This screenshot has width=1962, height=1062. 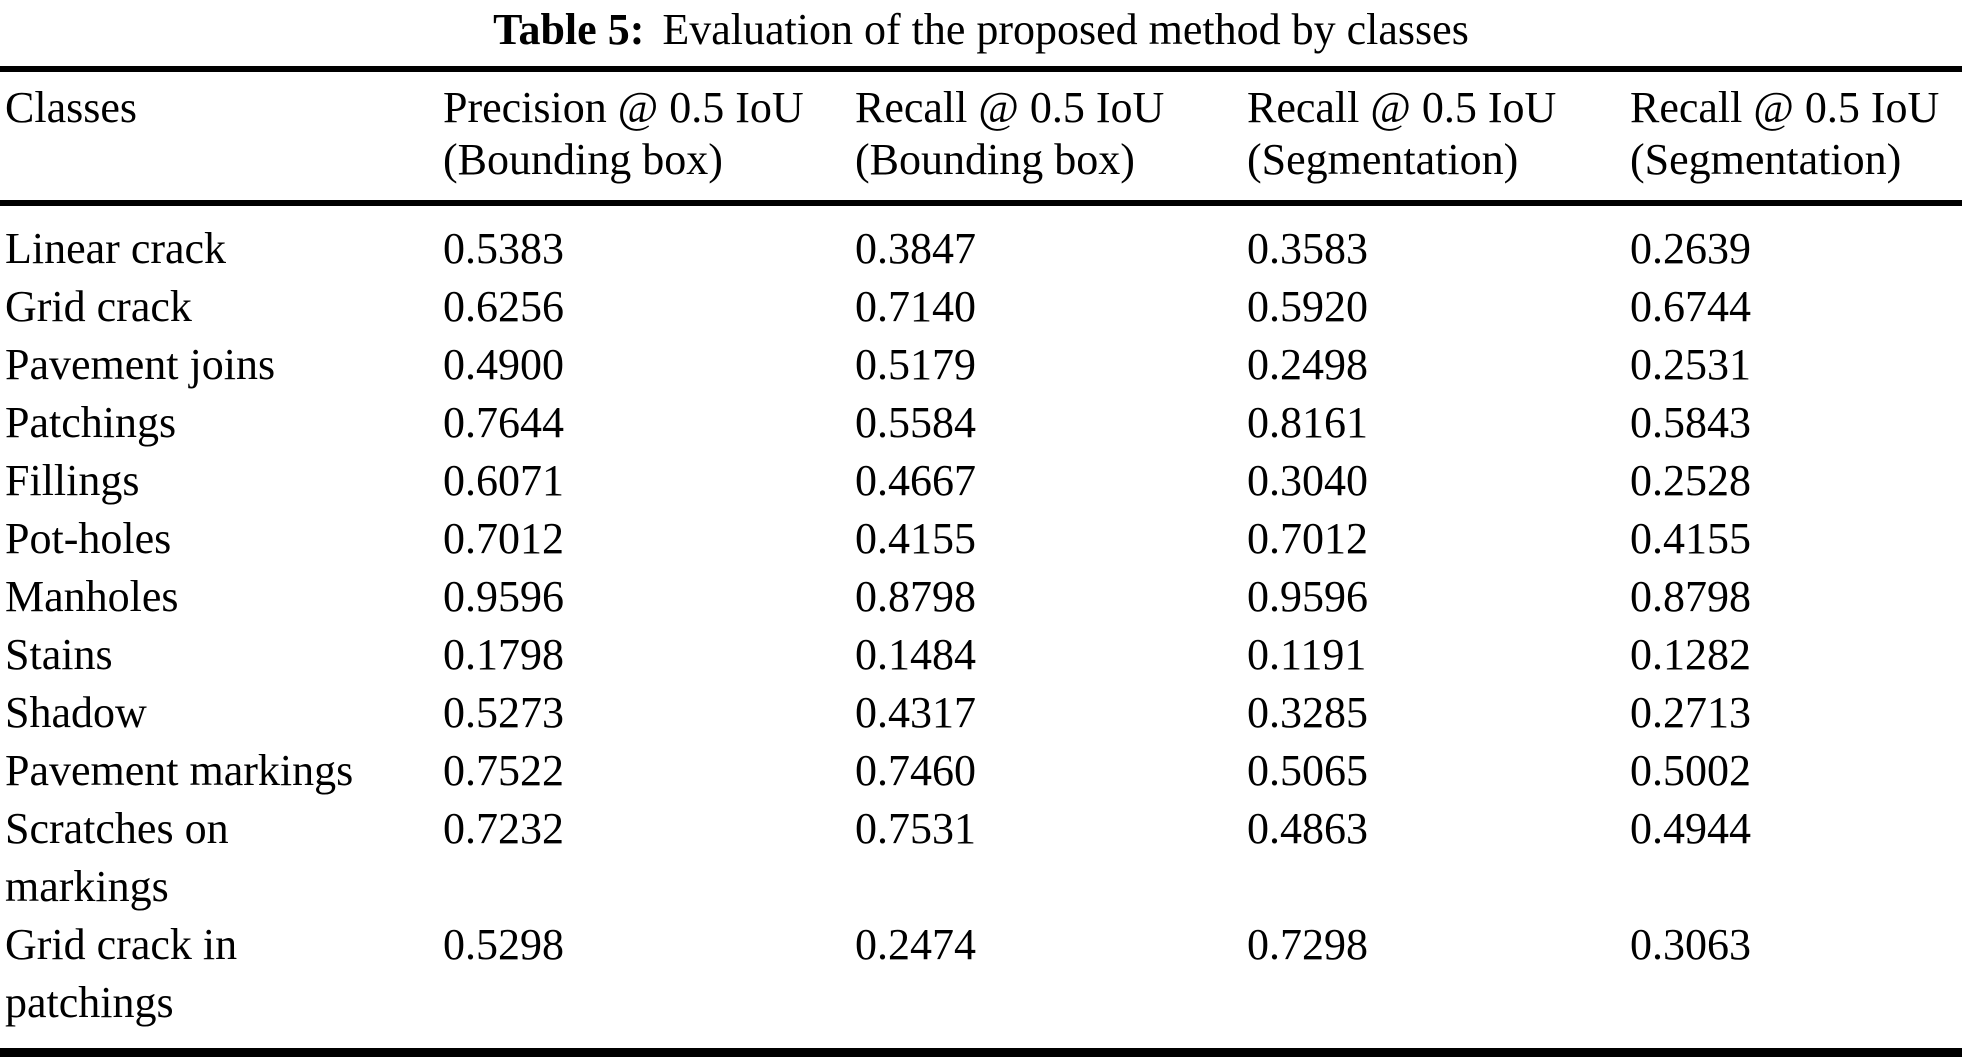 I want to click on col-header-recall-bbox: Recall @ 0.5 IoU (Bounding box), so click(x=1051, y=137).